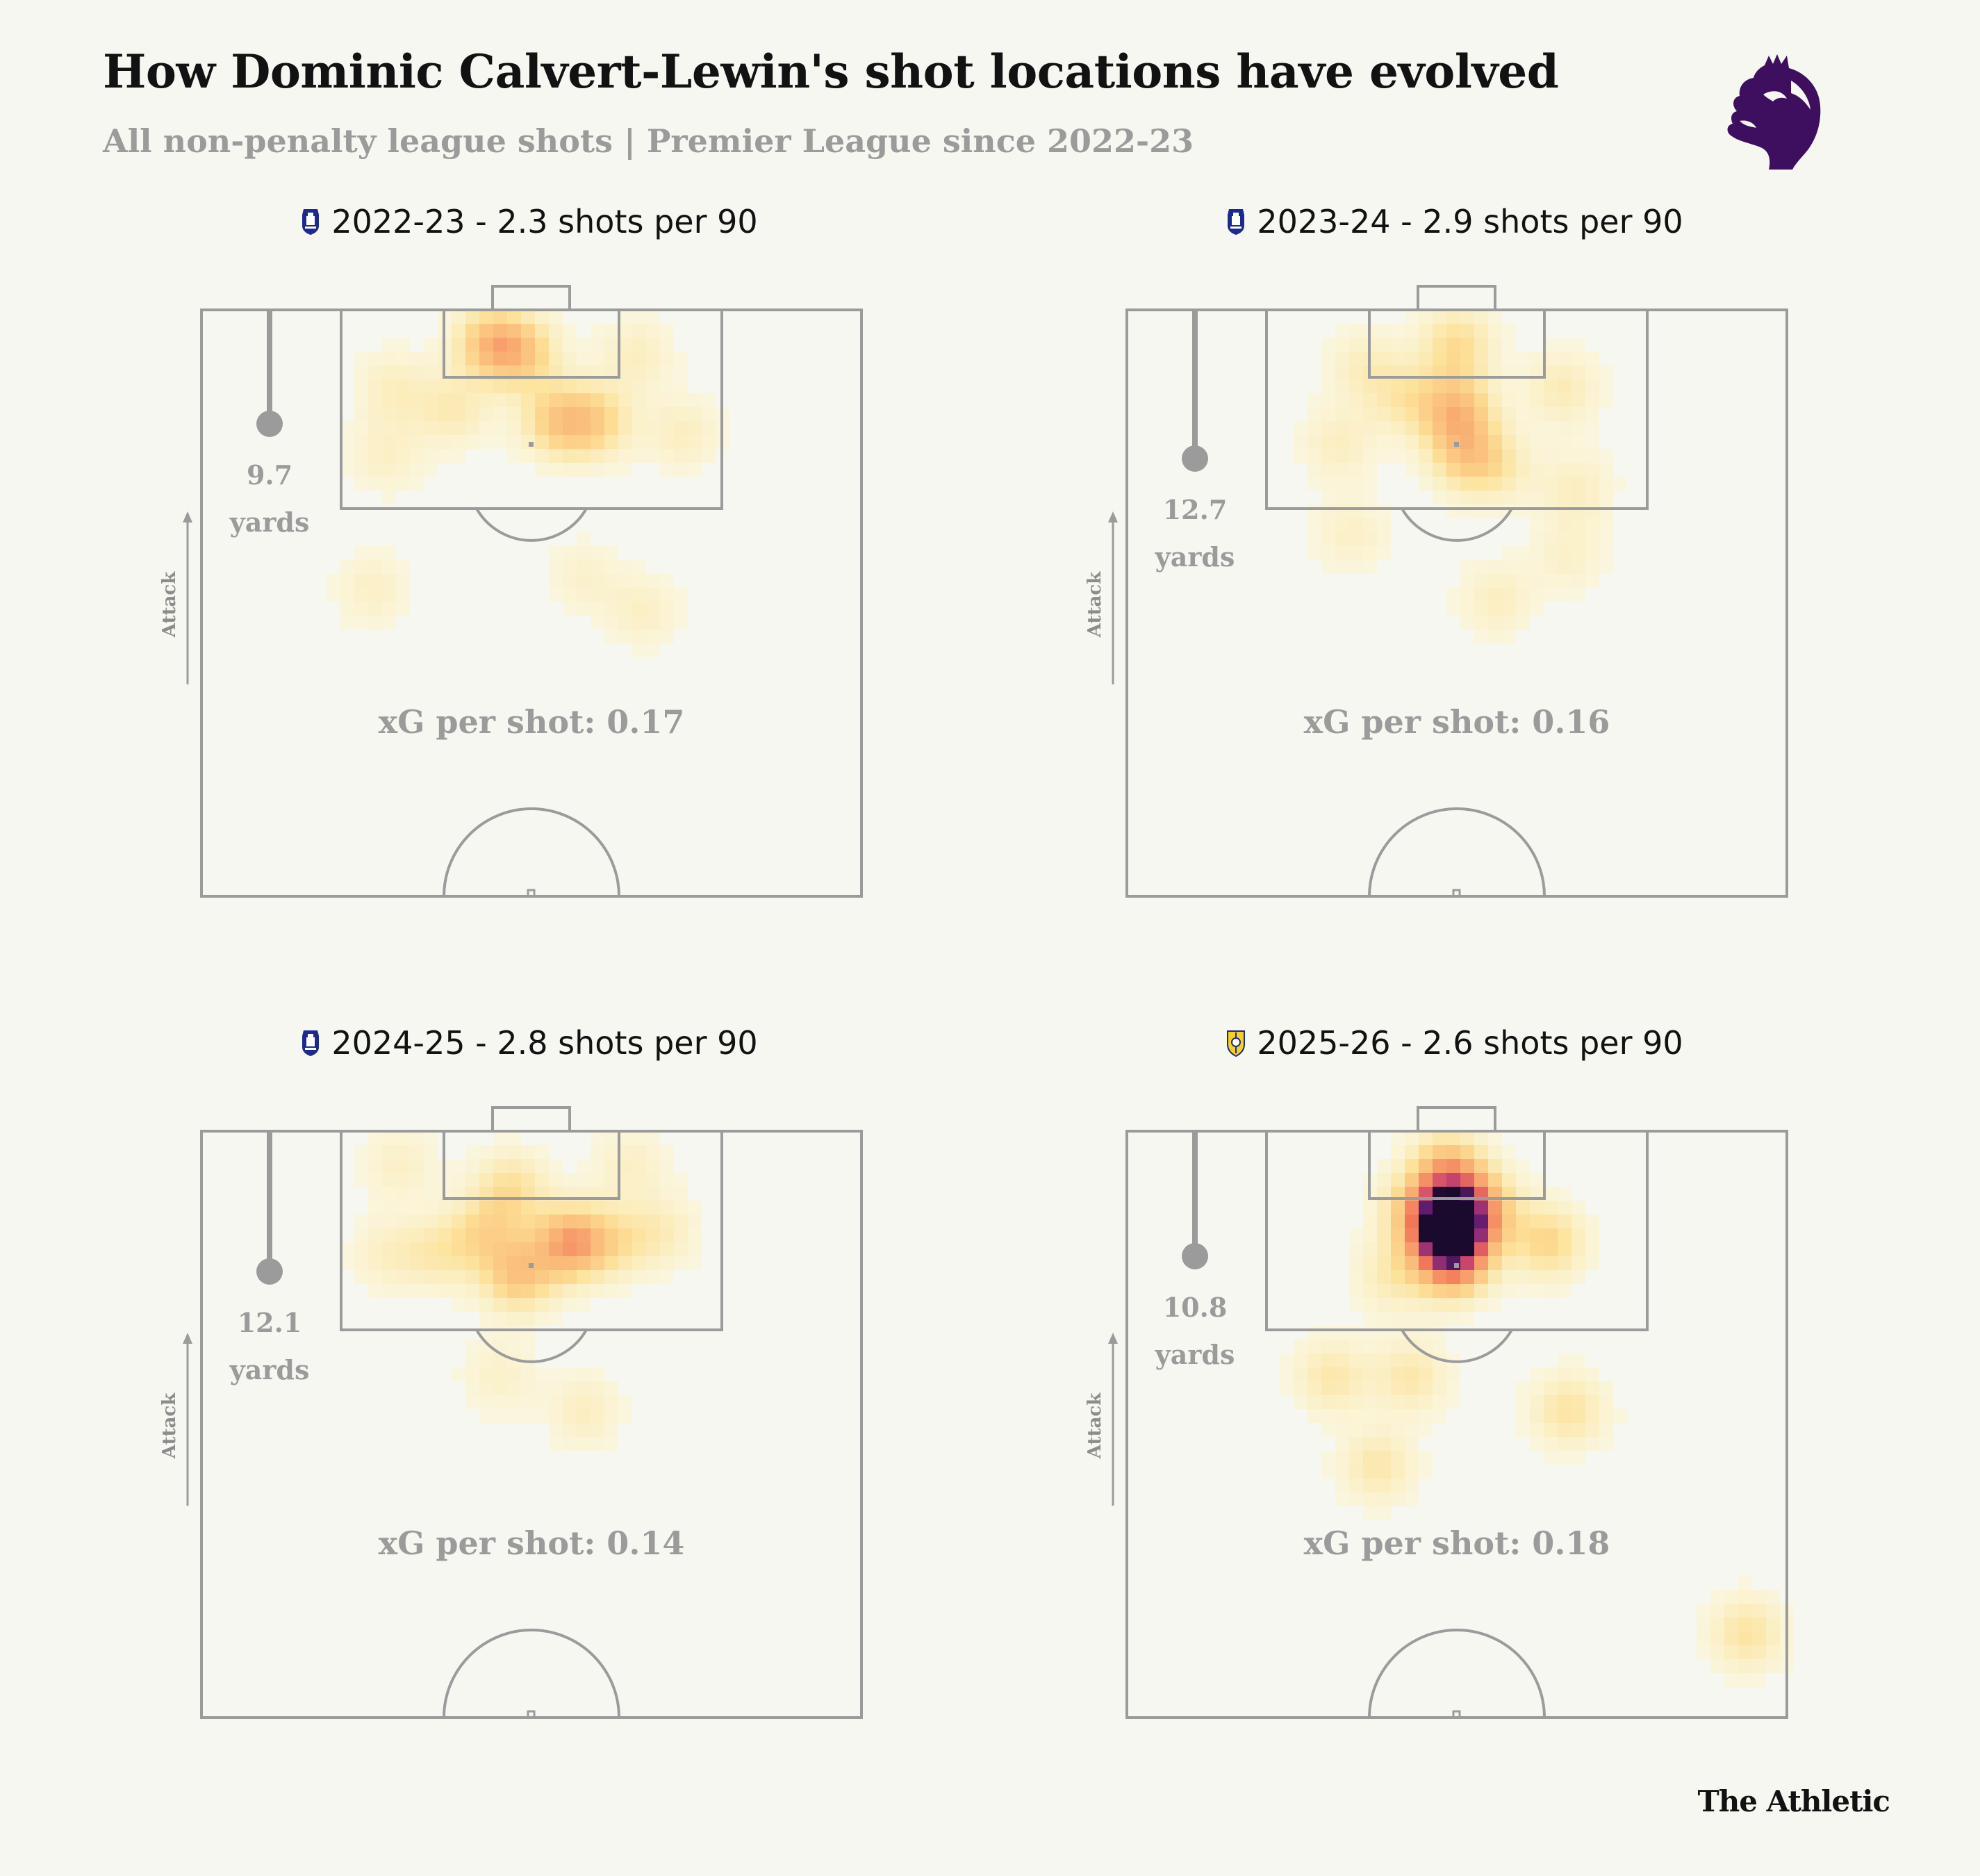 Image resolution: width=1980 pixels, height=1876 pixels. What do you see at coordinates (270, 1369) in the screenshot?
I see `distance-unit: yards` at bounding box center [270, 1369].